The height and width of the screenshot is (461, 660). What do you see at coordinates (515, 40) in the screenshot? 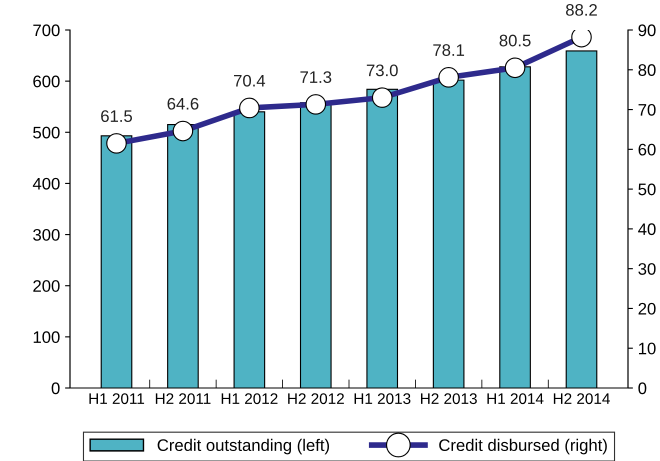
I see `data-label: 80.5` at bounding box center [515, 40].